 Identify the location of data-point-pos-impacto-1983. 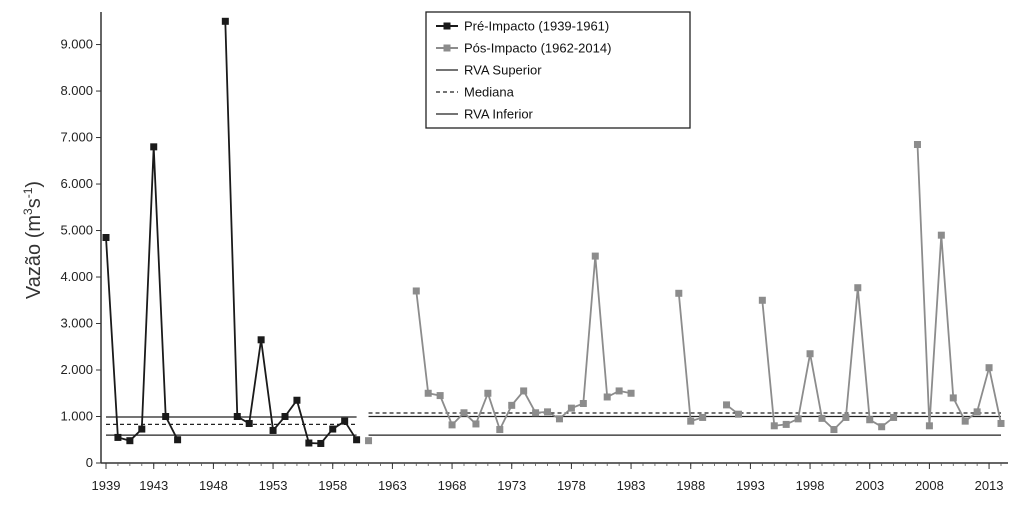
(631, 393).